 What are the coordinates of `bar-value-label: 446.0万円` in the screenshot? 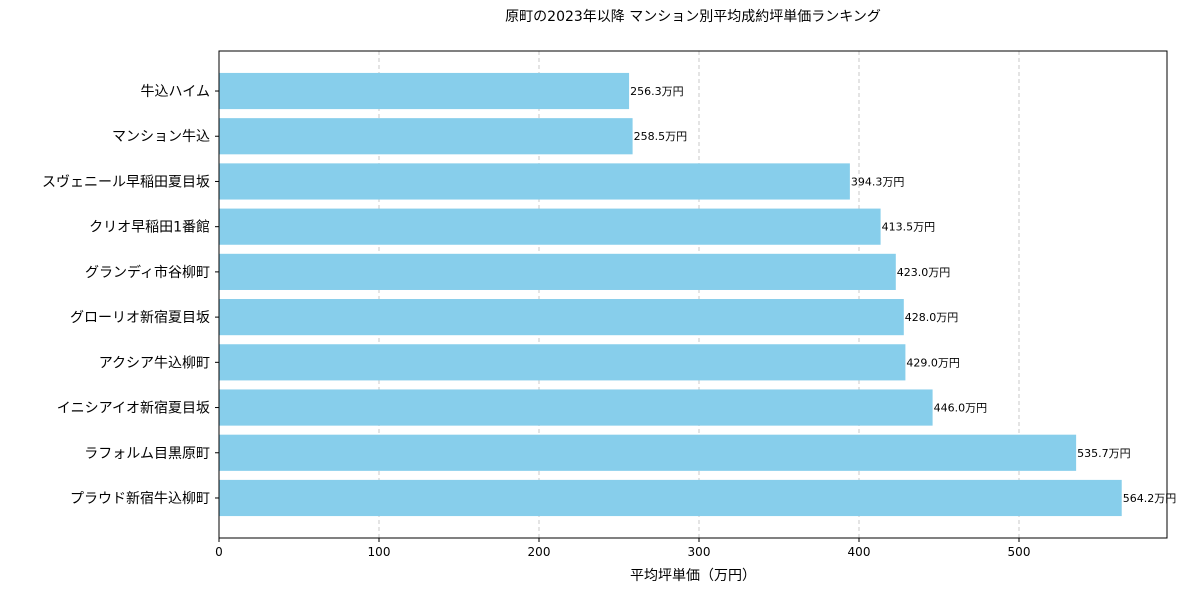 It's located at (961, 408).